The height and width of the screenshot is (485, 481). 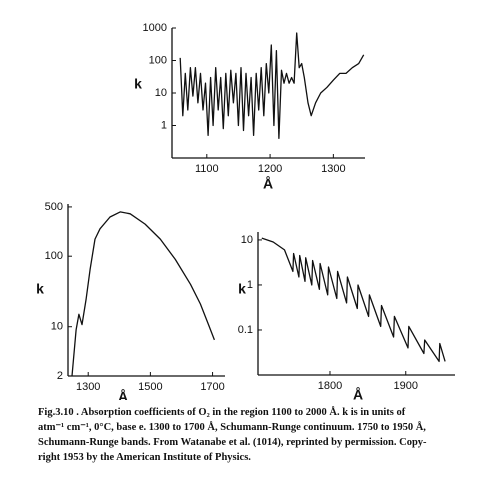 What do you see at coordinates (150, 387) in the screenshot?
I see `x-tick-label: 1500` at bounding box center [150, 387].